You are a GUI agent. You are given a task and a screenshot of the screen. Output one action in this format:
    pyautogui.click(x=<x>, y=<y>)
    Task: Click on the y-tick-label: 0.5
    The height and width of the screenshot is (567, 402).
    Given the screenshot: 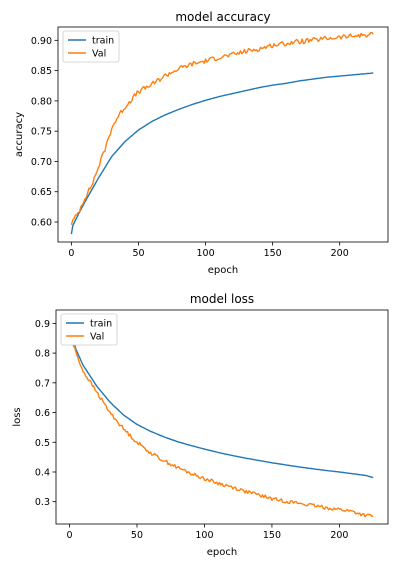 What is the action you would take?
    pyautogui.click(x=42, y=443)
    